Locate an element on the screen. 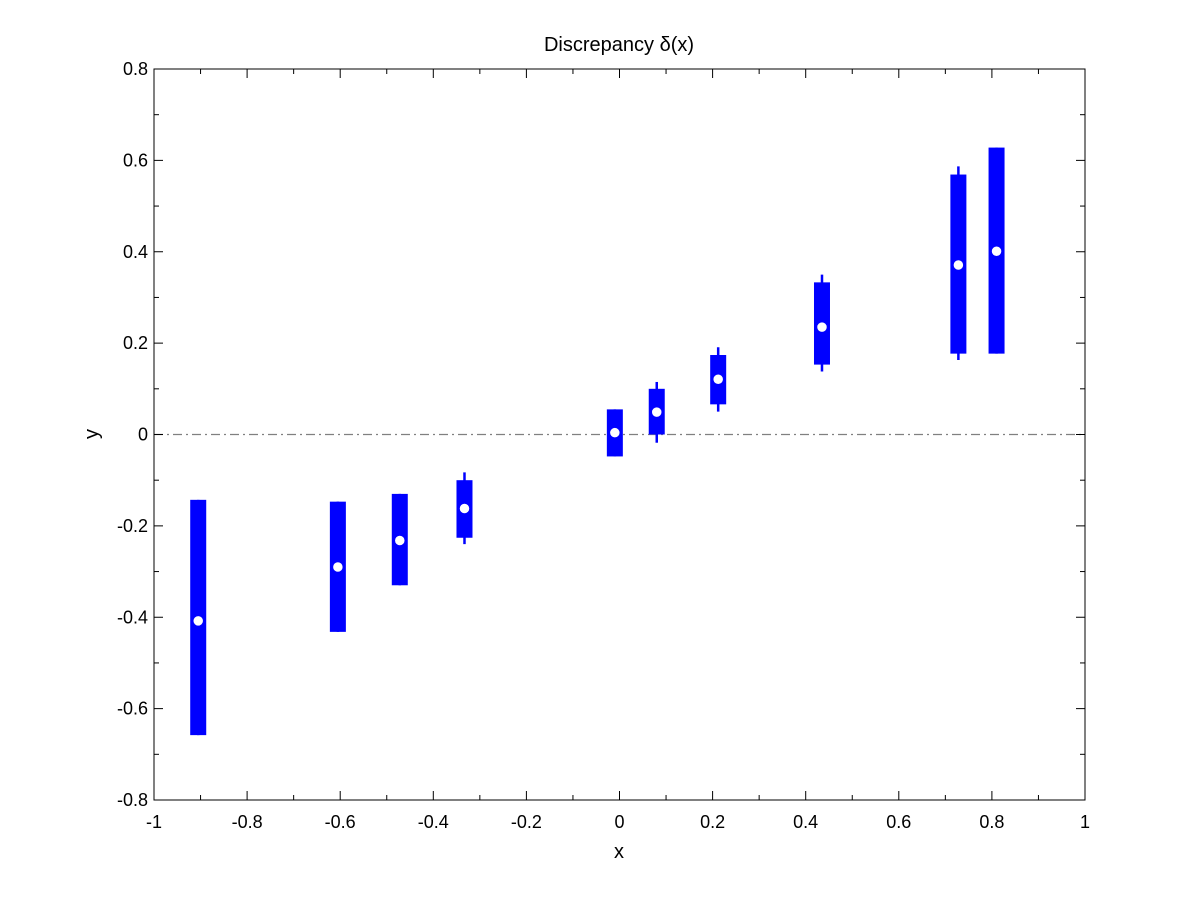 The height and width of the screenshot is (900, 1200). x-tick-label: 0.4 is located at coordinates (805, 822).